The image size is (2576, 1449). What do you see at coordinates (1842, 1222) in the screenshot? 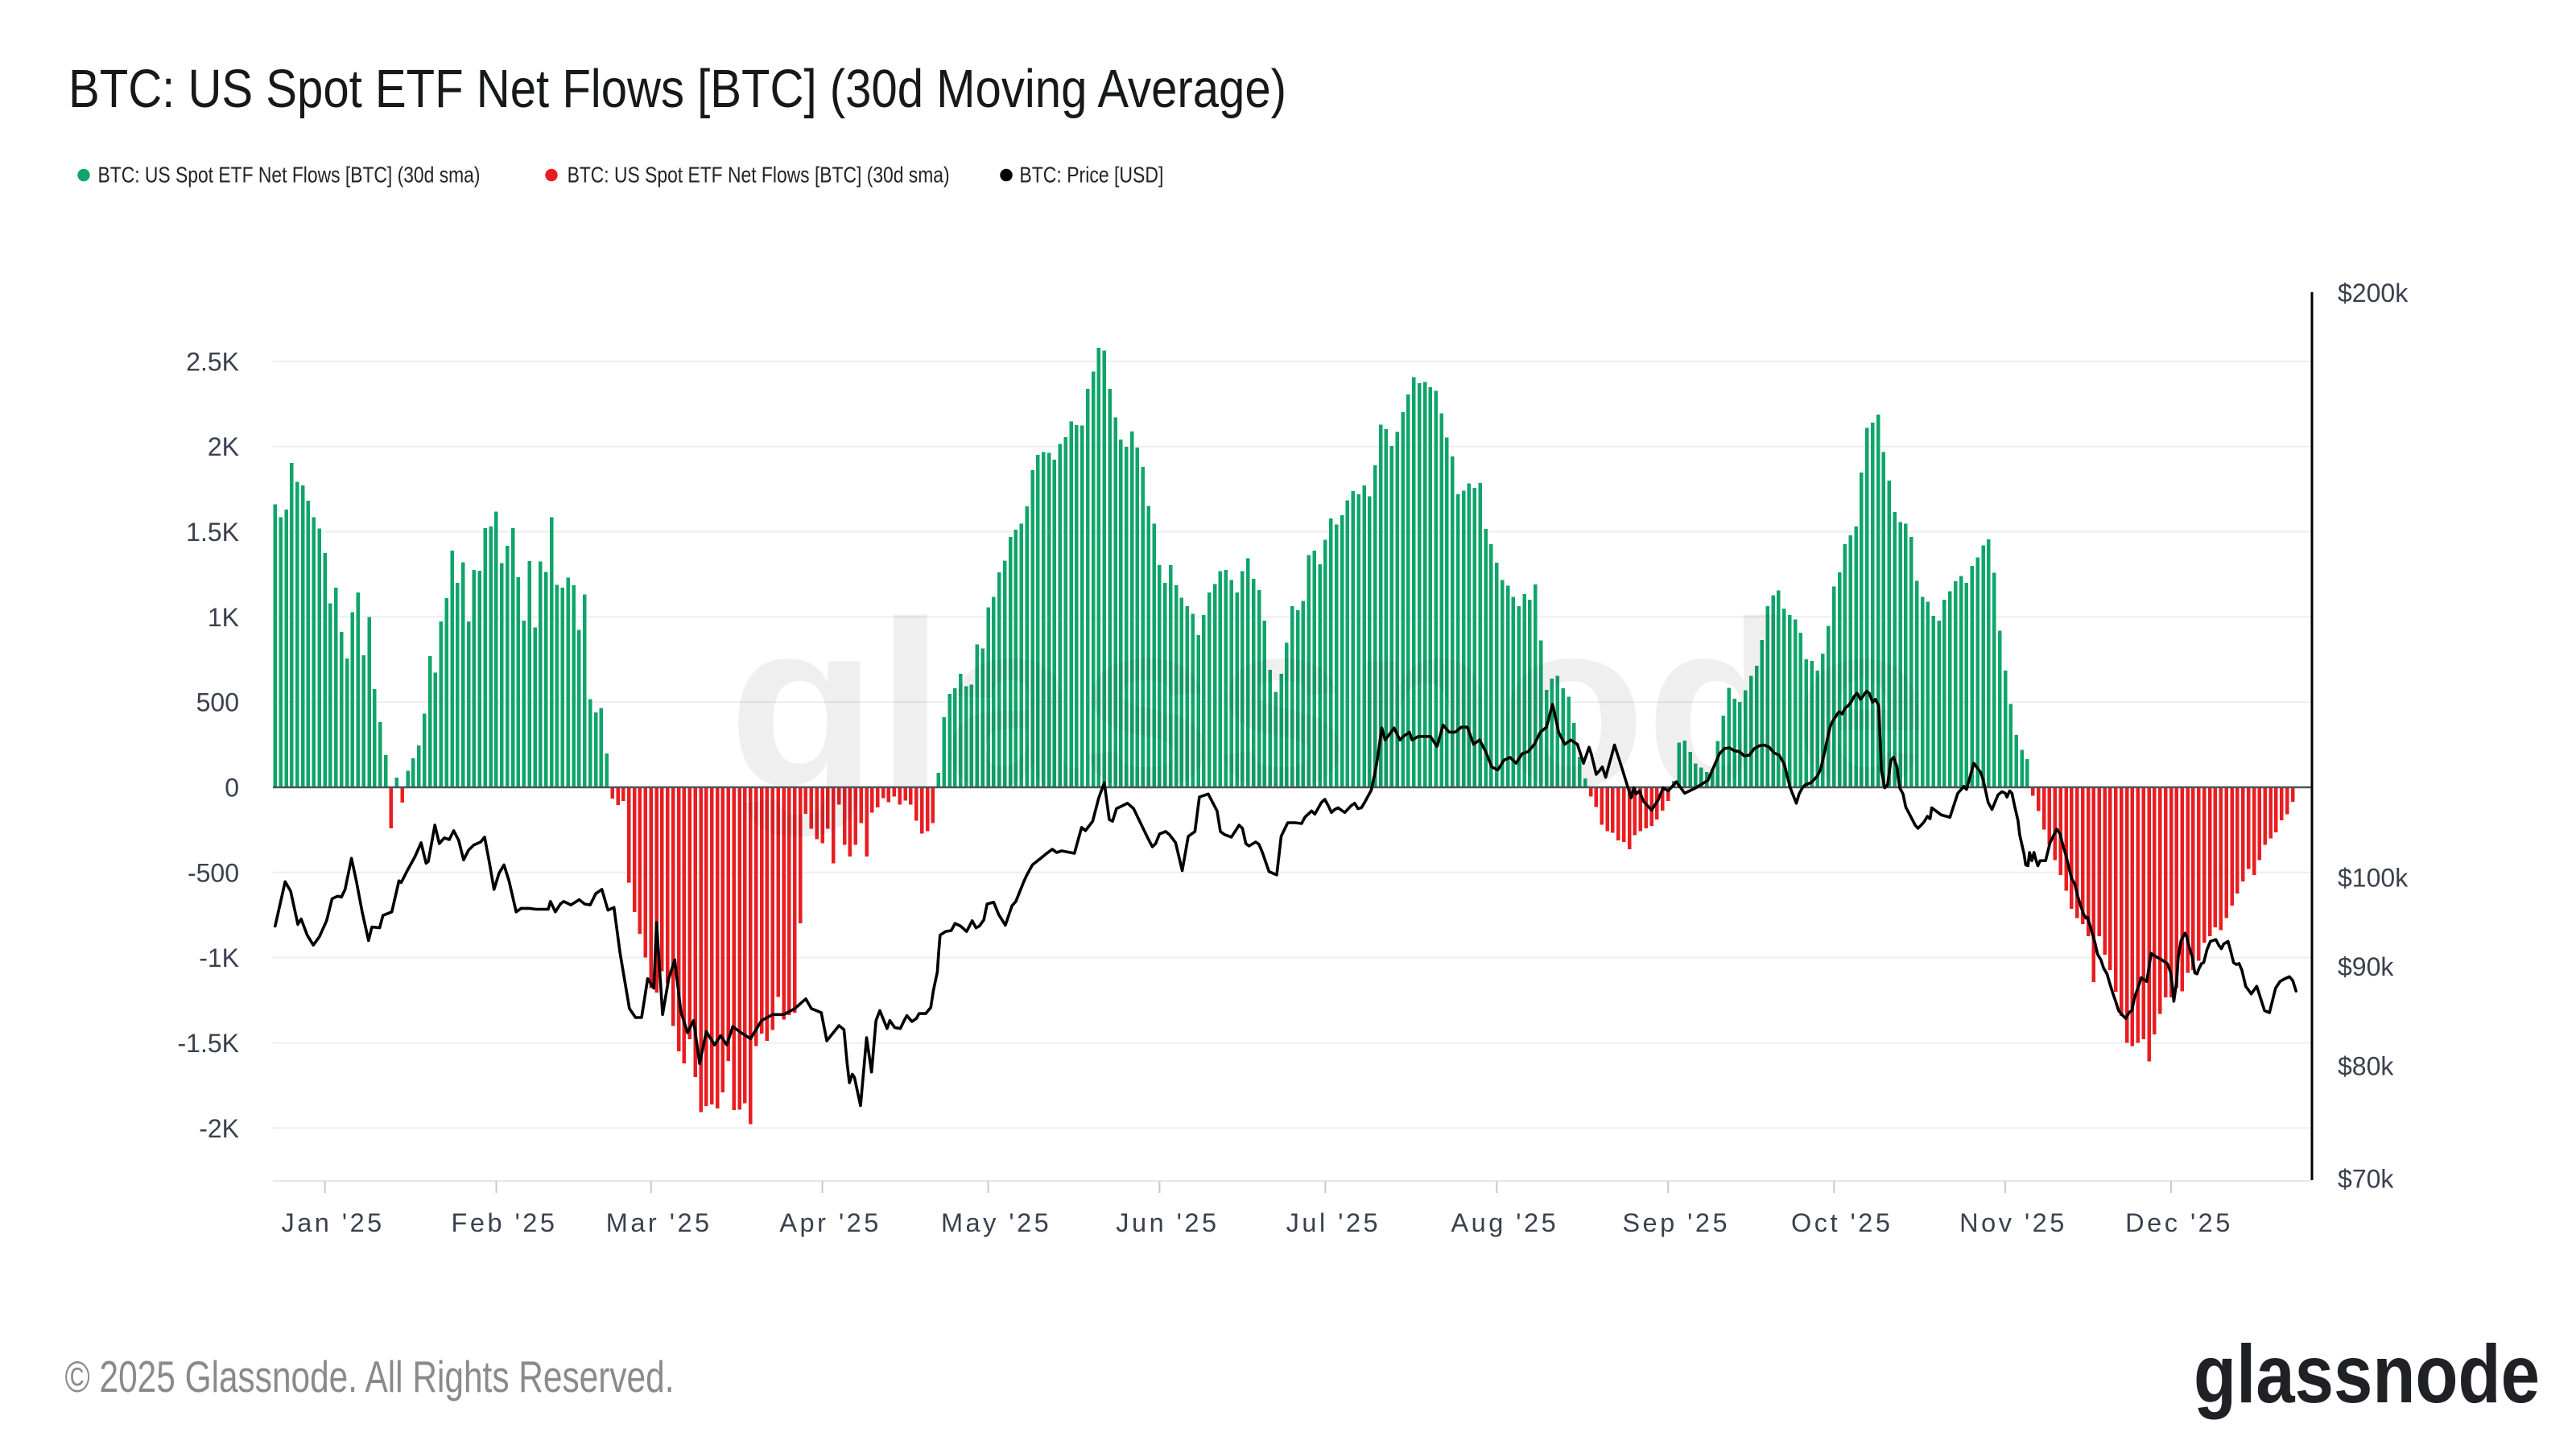
I see `svg-text: Oct '25` at bounding box center [1842, 1222].